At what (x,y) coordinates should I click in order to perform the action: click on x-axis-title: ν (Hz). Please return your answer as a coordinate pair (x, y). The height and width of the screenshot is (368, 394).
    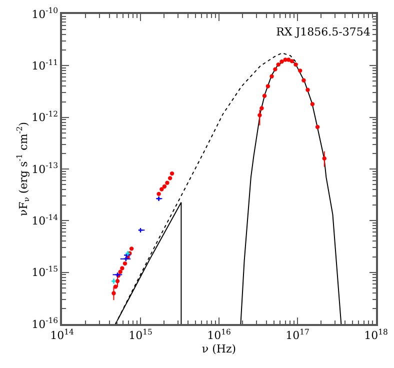
    Looking at the image, I should click on (219, 349).